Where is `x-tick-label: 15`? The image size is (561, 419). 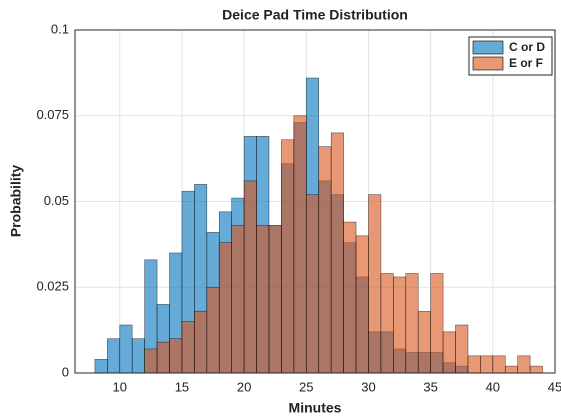 x-tick-label: 15 is located at coordinates (182, 386).